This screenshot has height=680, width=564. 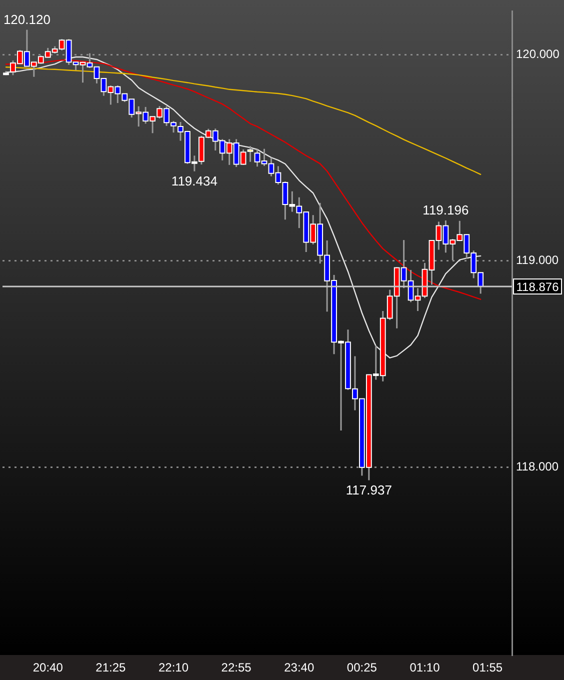 I want to click on x-tick-label: 20:40, so click(x=48, y=667).